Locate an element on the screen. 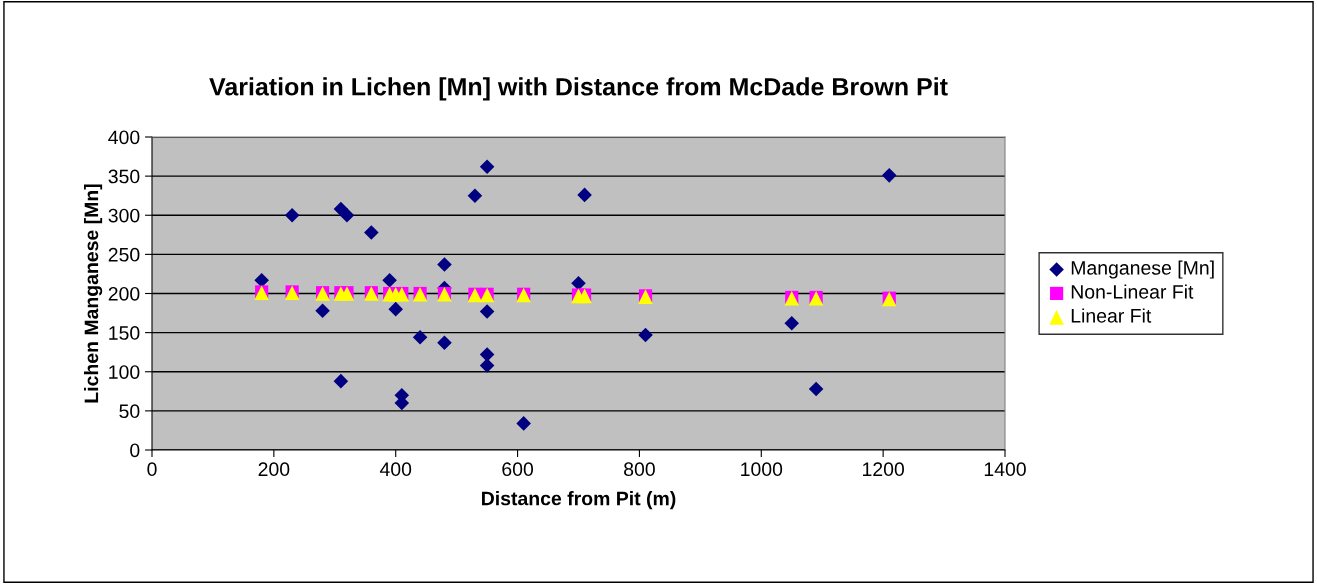 This screenshot has height=584, width=1317. x-tick-label: 0 is located at coordinates (152, 469).